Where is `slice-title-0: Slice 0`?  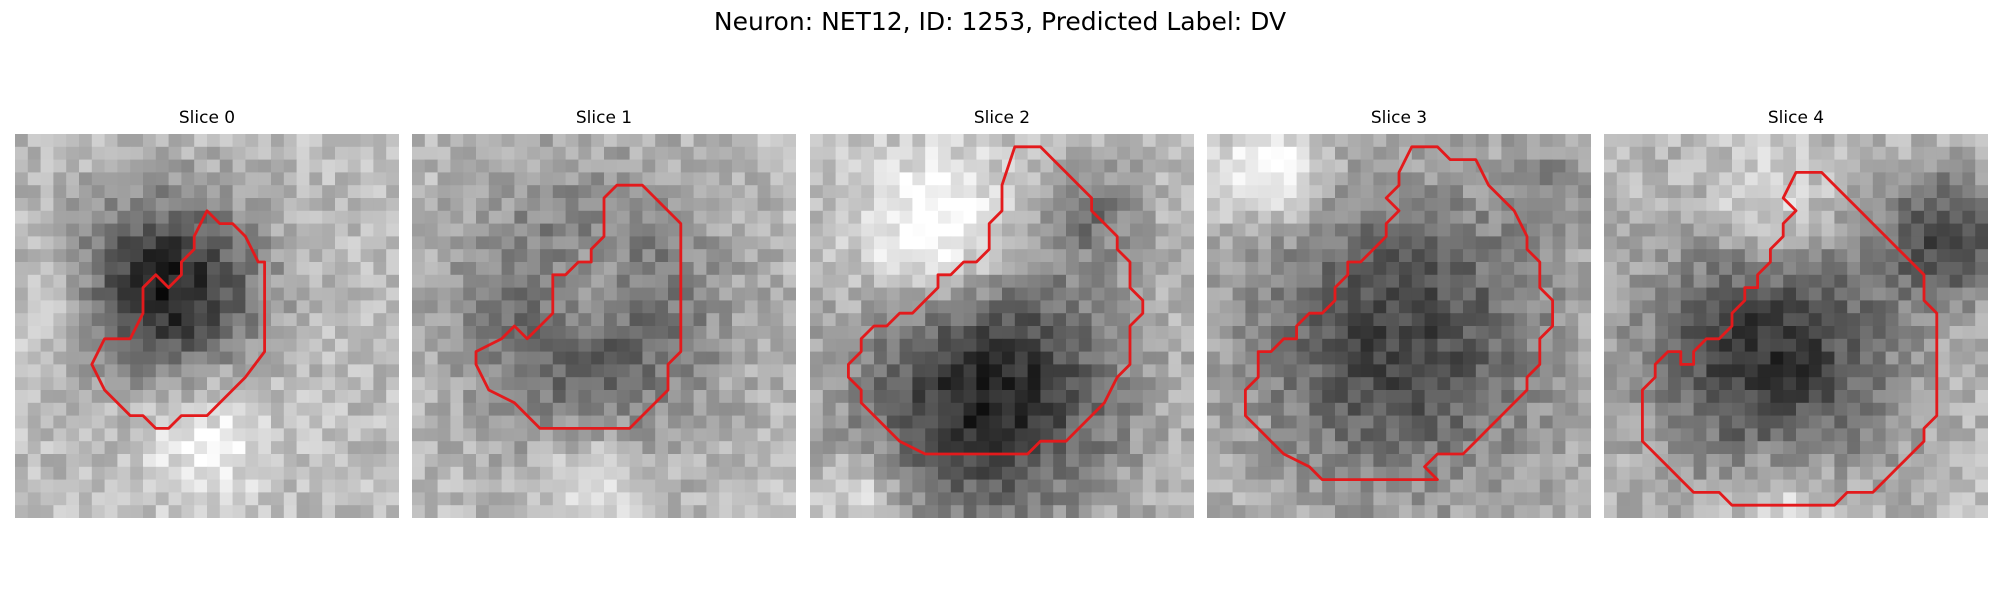 slice-title-0: Slice 0 is located at coordinates (207, 118).